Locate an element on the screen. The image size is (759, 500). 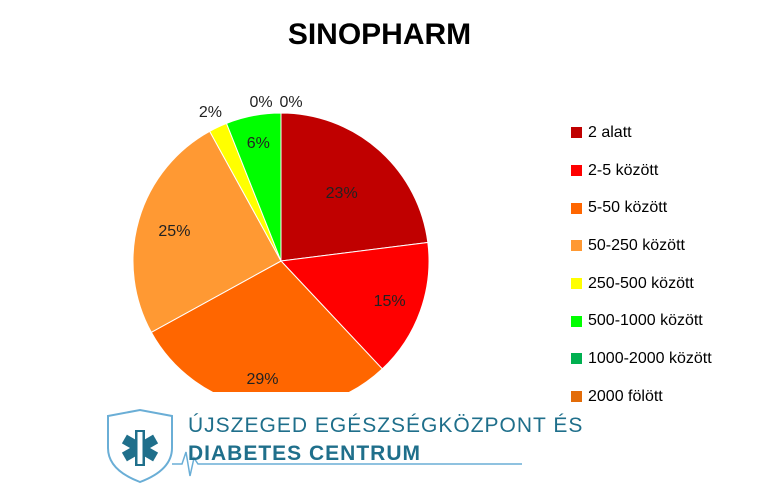
slice-label-4: 25% is located at coordinates (174, 231).